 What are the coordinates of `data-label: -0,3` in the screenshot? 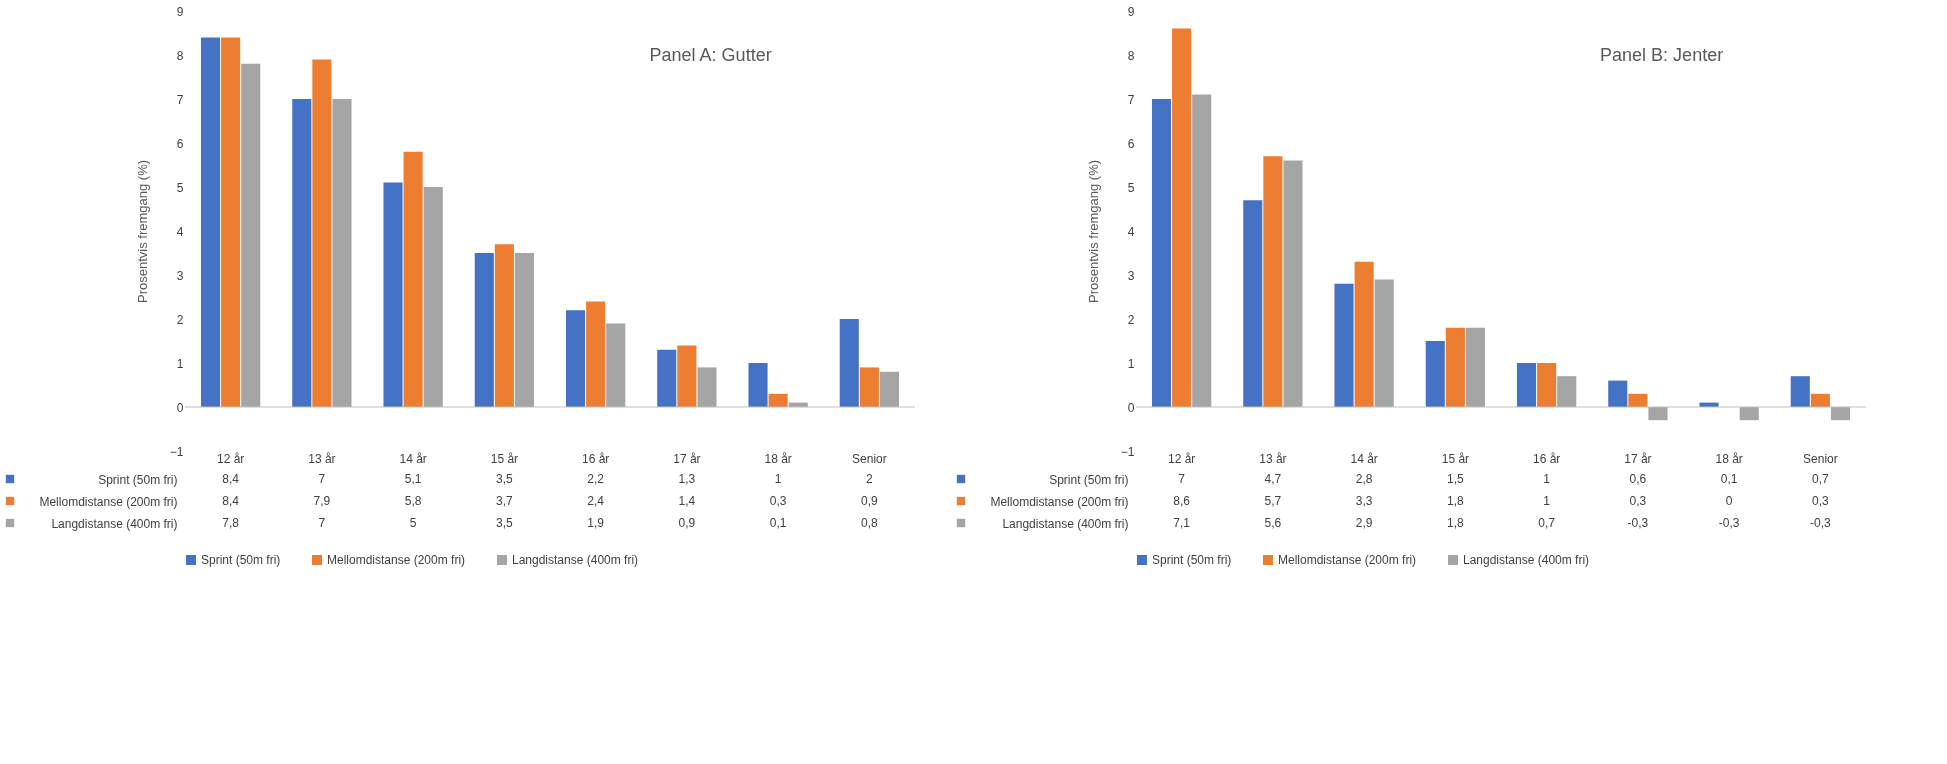 It's located at (1821, 523).